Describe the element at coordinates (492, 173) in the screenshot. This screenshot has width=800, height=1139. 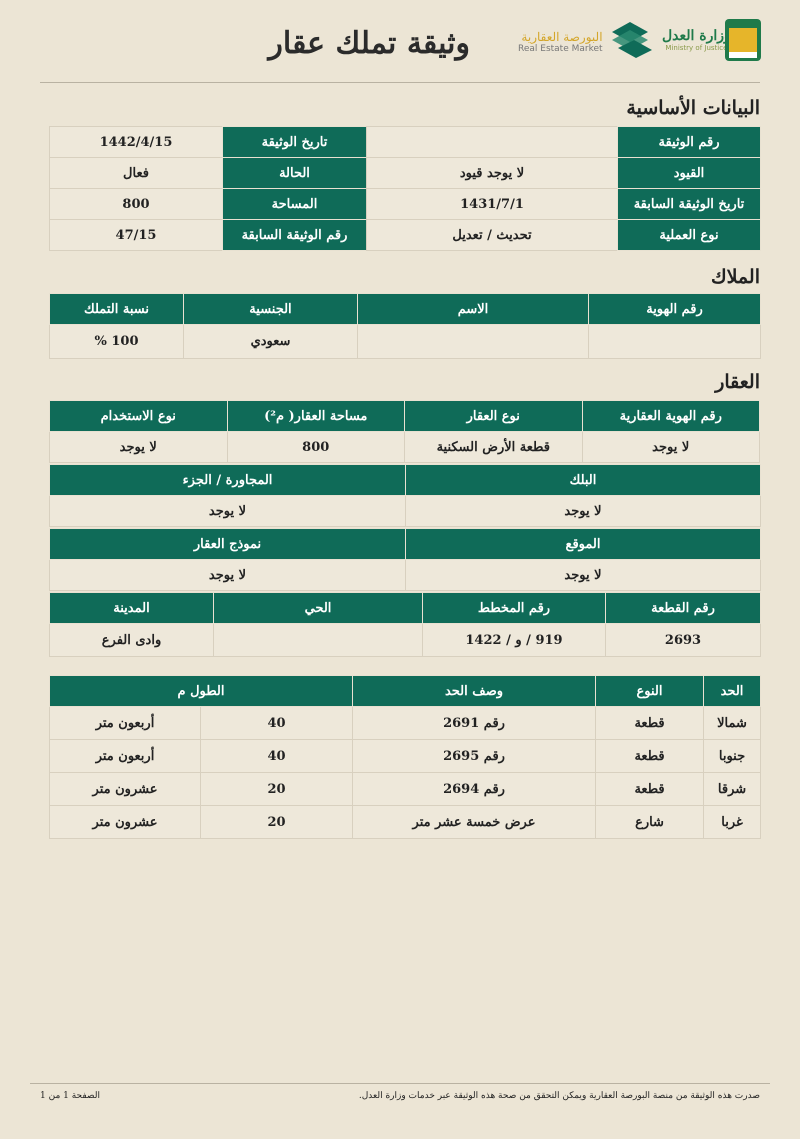
I see `value: لا يوجد قيود` at that location.